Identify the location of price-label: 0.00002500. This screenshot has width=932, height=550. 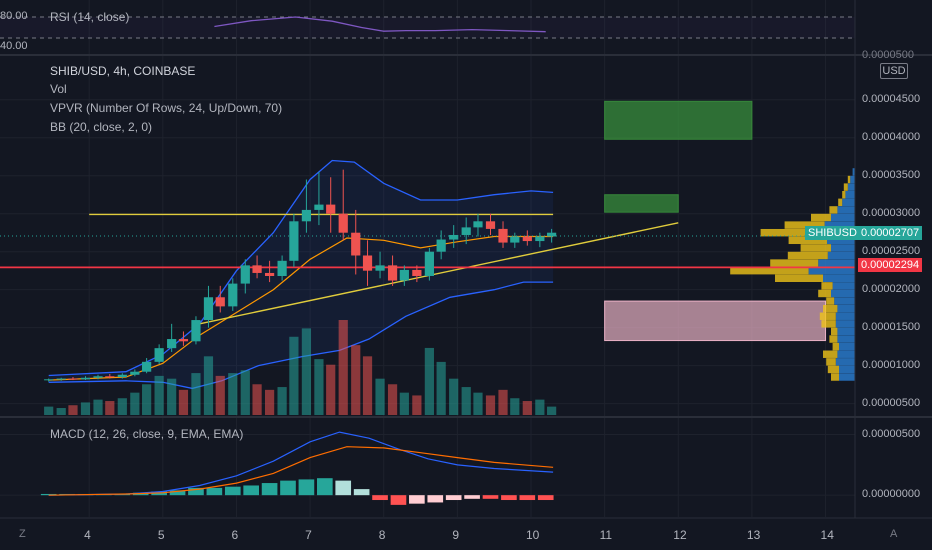
(891, 250).